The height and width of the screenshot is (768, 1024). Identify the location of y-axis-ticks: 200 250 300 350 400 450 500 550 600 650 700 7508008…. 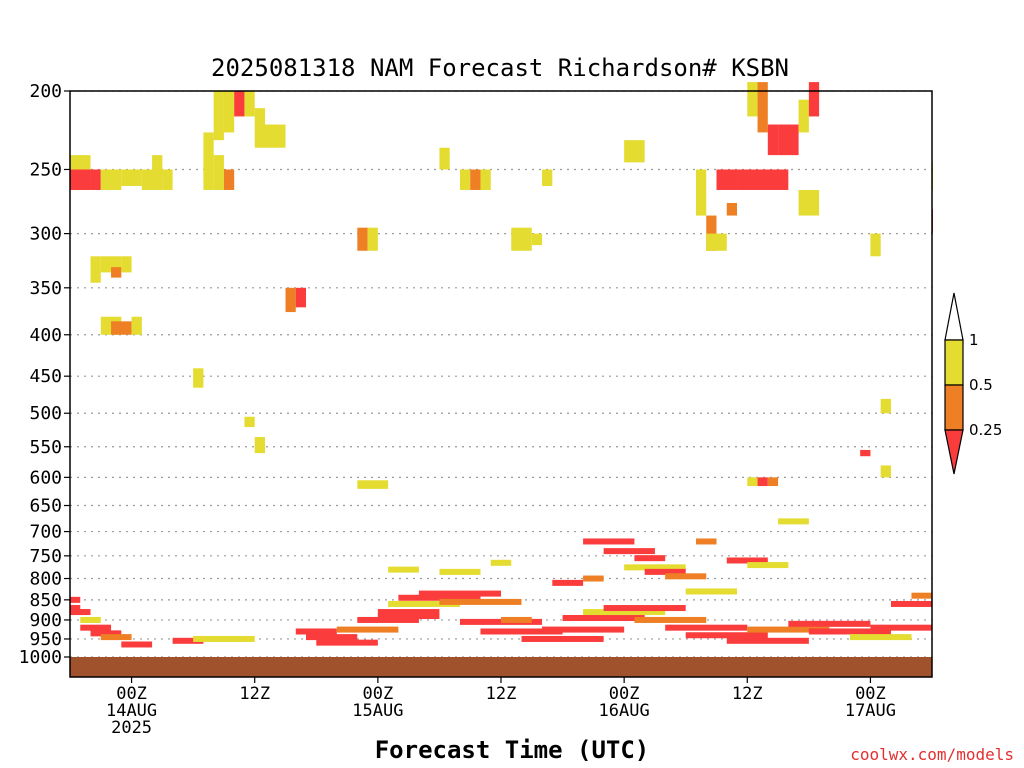
(44, 374).